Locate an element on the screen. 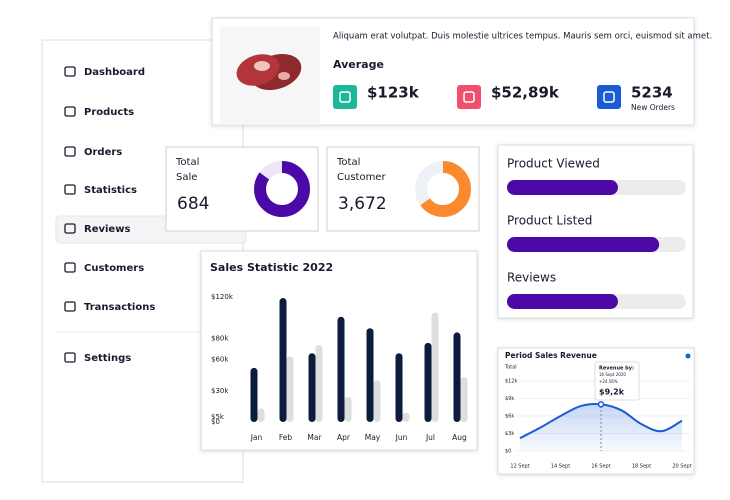 This screenshot has height=500, width=730. x-tick-label: 14 Sept is located at coordinates (560, 467).